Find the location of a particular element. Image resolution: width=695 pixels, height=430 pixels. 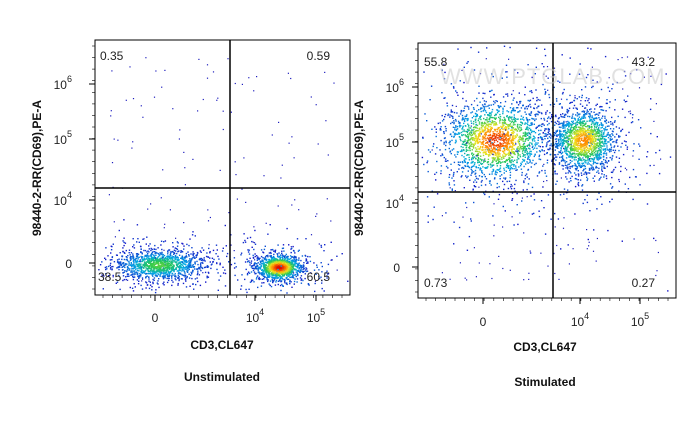

y-tick-1e4-left: 104 is located at coordinates (63, 199).